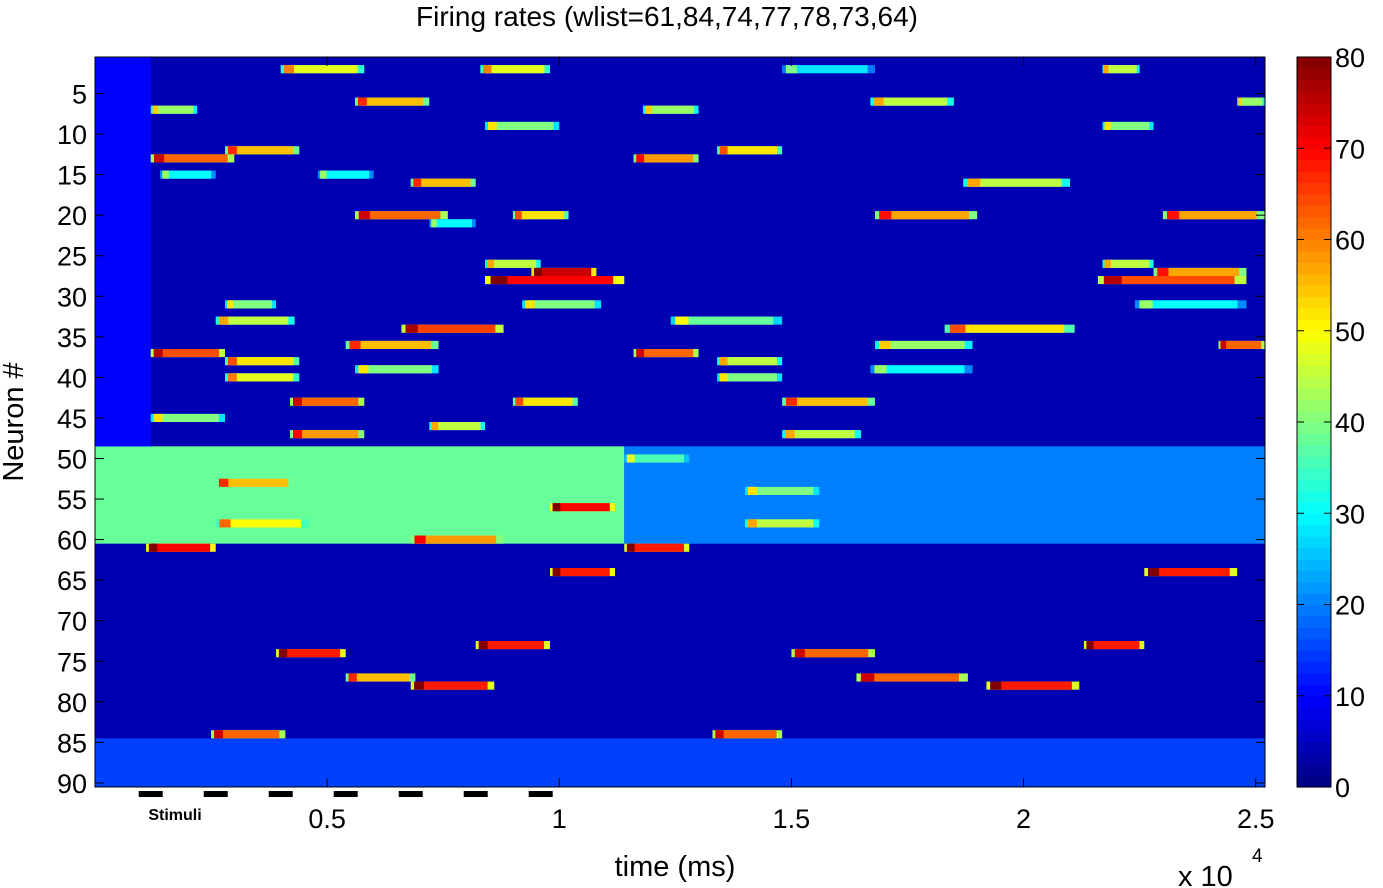 The image size is (1383, 888). What do you see at coordinates (1350, 697) in the screenshot?
I see `colorbar-tick-label: 10` at bounding box center [1350, 697].